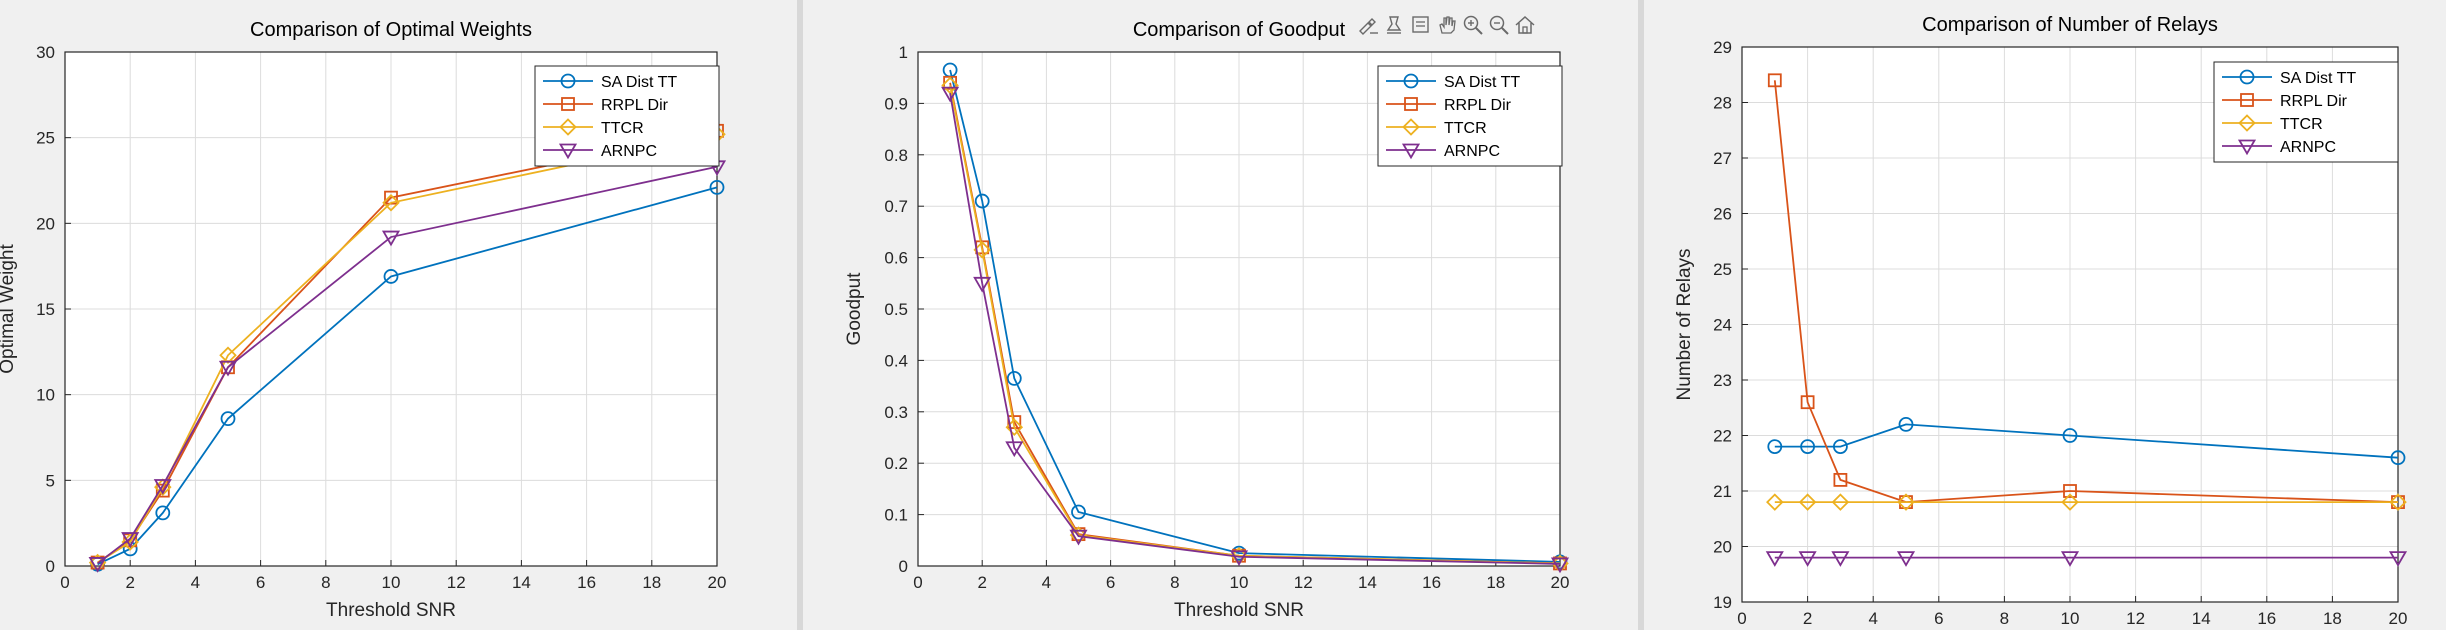 This screenshot has width=2446, height=630. What do you see at coordinates (1368, 24) in the screenshot?
I see `brush-icon` at bounding box center [1368, 24].